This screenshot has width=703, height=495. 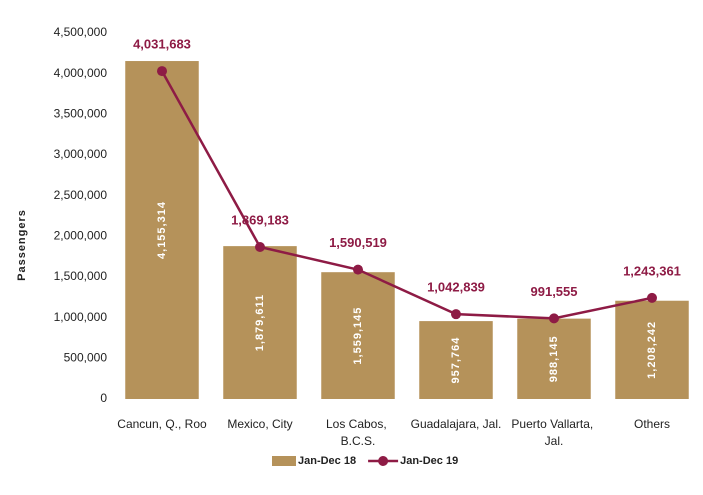 What do you see at coordinates (81, 195) in the screenshot?
I see `y-tick-label: 2,500,000` at bounding box center [81, 195].